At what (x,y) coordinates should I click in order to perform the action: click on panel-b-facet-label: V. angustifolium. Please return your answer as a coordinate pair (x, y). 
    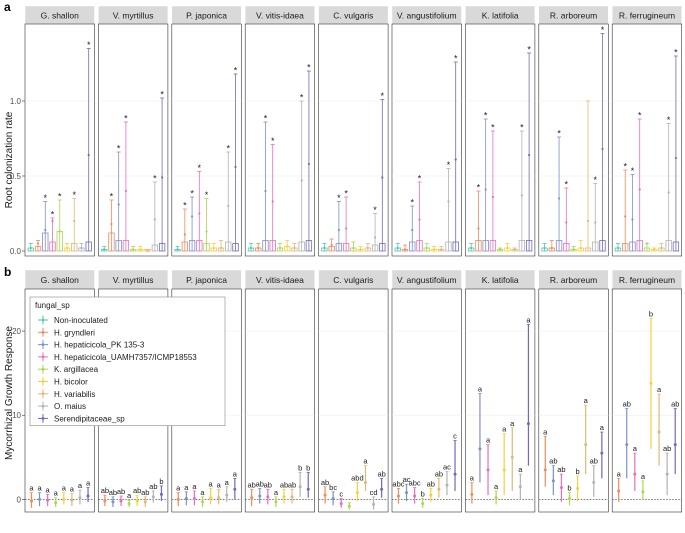
    Looking at the image, I should click on (427, 280).